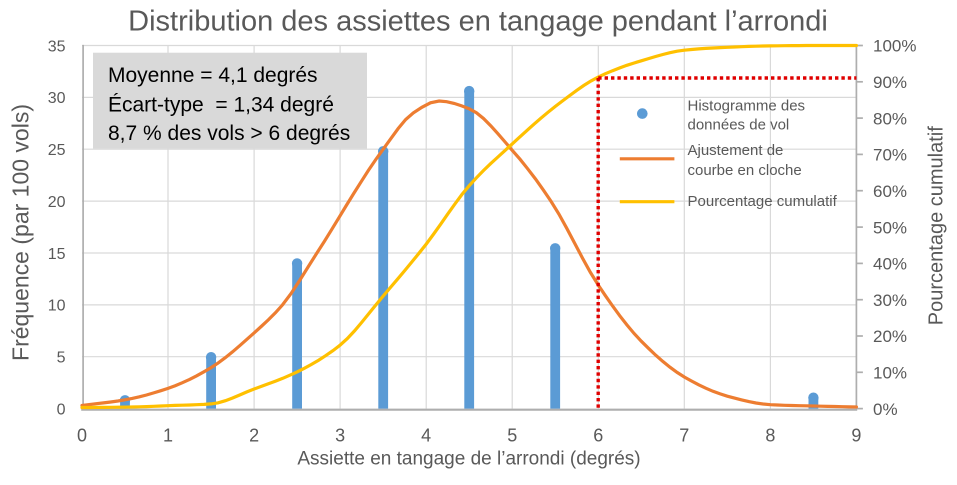  I want to click on svg-text: Histogramme des, so click(747, 106).